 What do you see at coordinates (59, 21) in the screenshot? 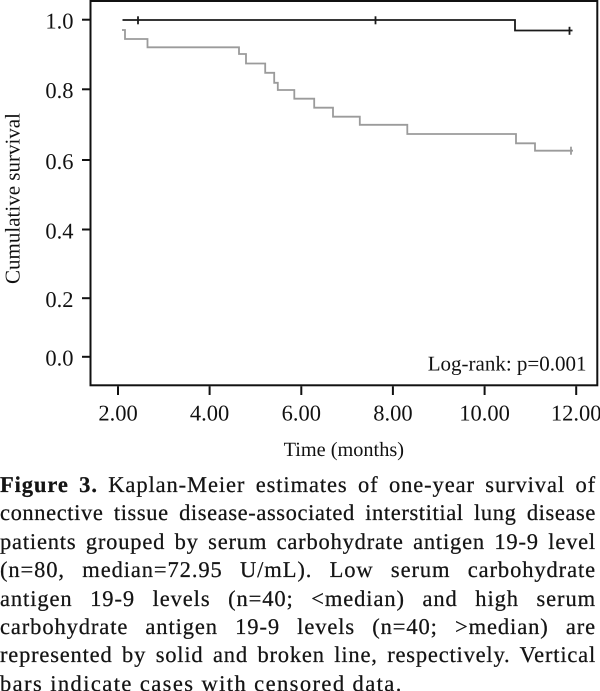
I see `svg-text: 1.0` at bounding box center [59, 21].